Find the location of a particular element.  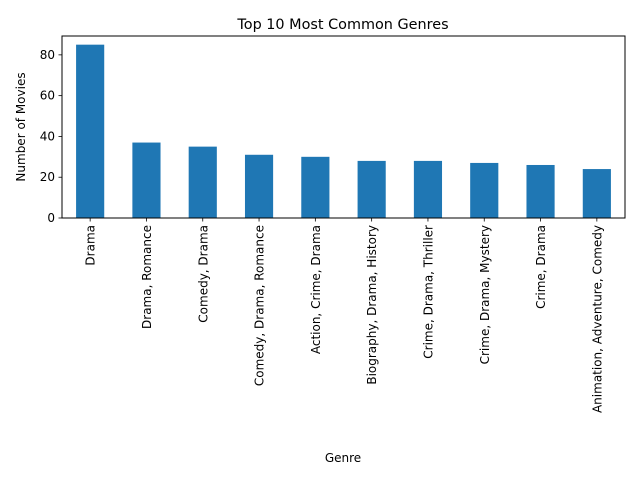

x-axis-label: Genre is located at coordinates (343, 458).